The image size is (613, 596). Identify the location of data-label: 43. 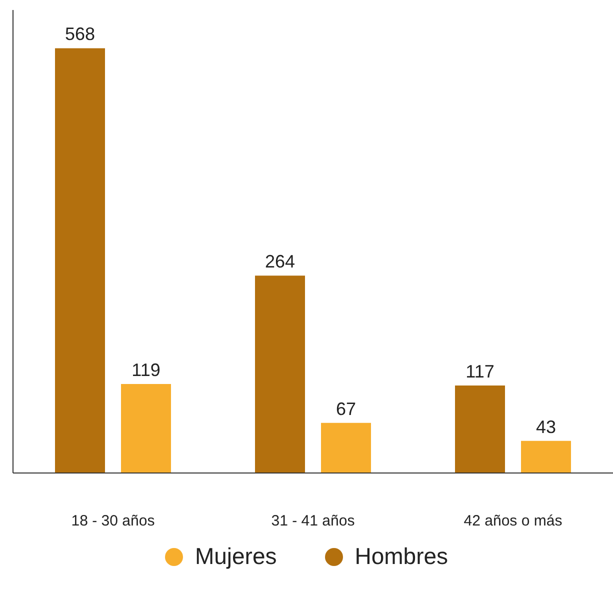
(546, 426).